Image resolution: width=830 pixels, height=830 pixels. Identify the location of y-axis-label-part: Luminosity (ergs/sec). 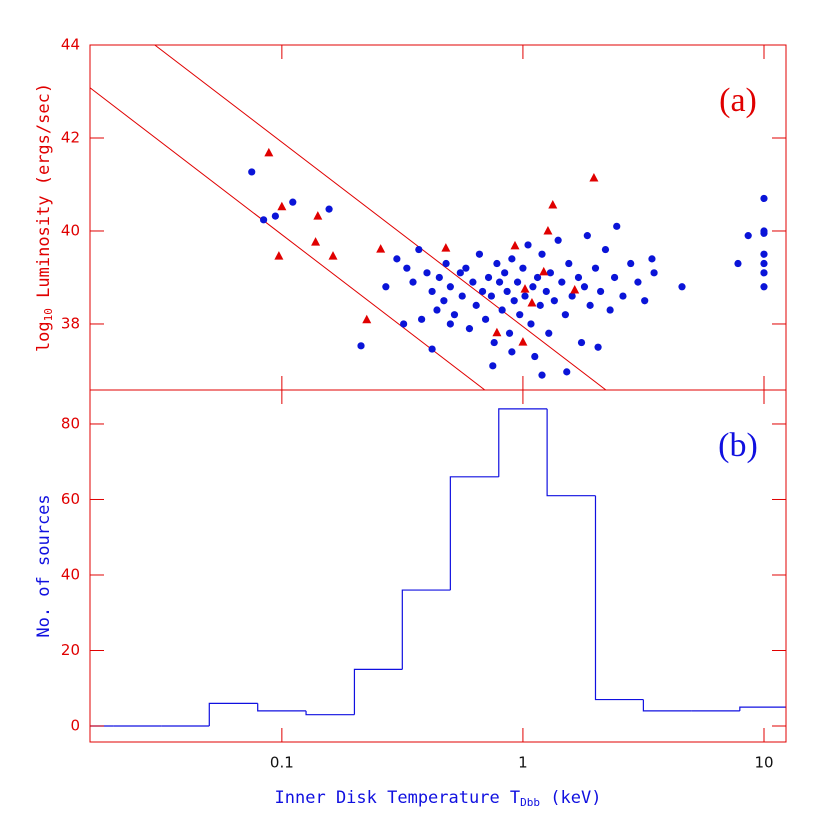
(44, 195).